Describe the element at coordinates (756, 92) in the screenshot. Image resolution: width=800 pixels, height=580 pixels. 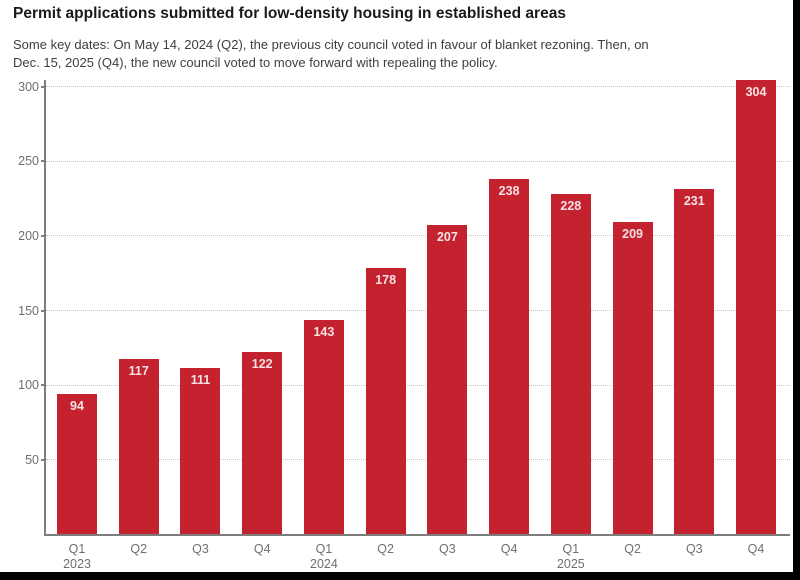
I see `bar-value-label: 304` at that location.